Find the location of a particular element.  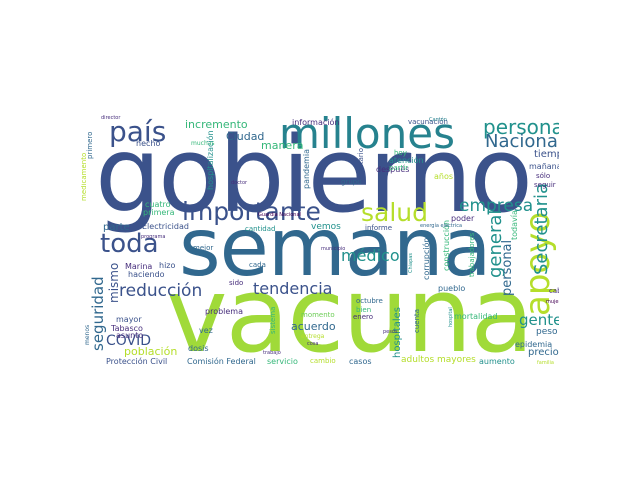

word-mayor: mayor is located at coordinates (129, 319).